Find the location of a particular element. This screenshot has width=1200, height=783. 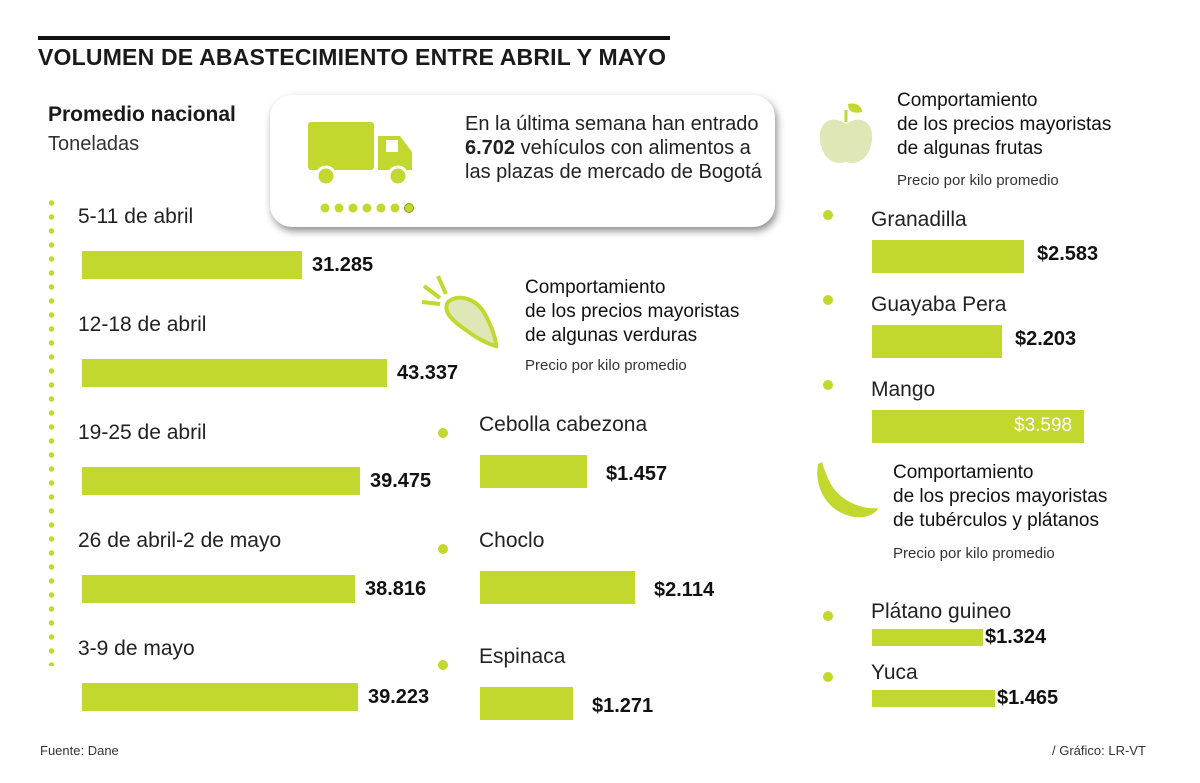

value-label: $2.114 is located at coordinates (684, 590).